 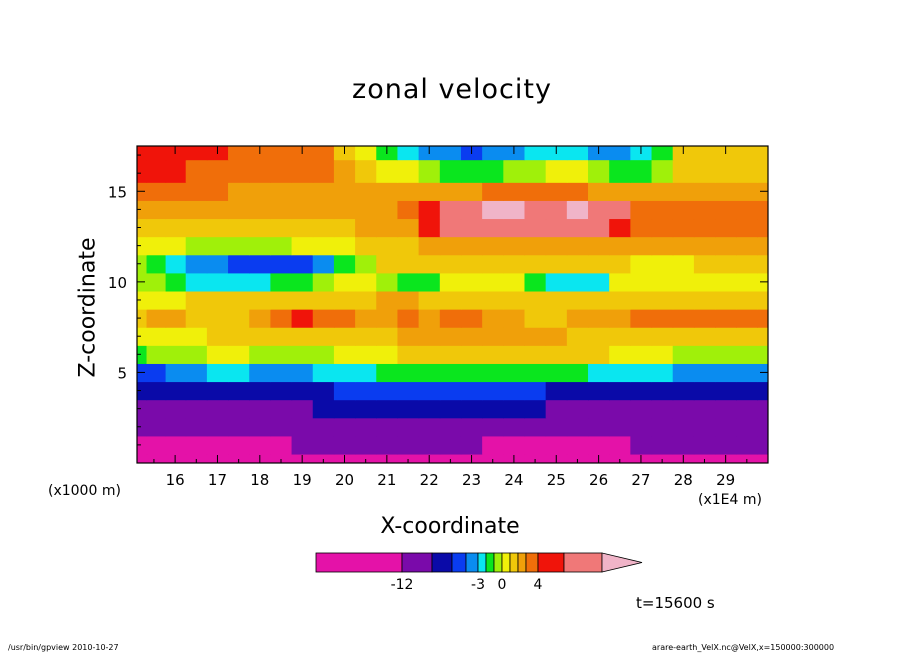 What do you see at coordinates (217, 480) in the screenshot?
I see `x-tick-label: 17` at bounding box center [217, 480].